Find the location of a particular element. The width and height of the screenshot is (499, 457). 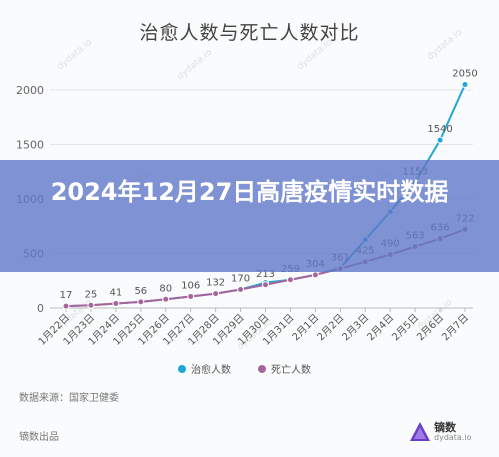

data-label: 41 is located at coordinates (116, 293).